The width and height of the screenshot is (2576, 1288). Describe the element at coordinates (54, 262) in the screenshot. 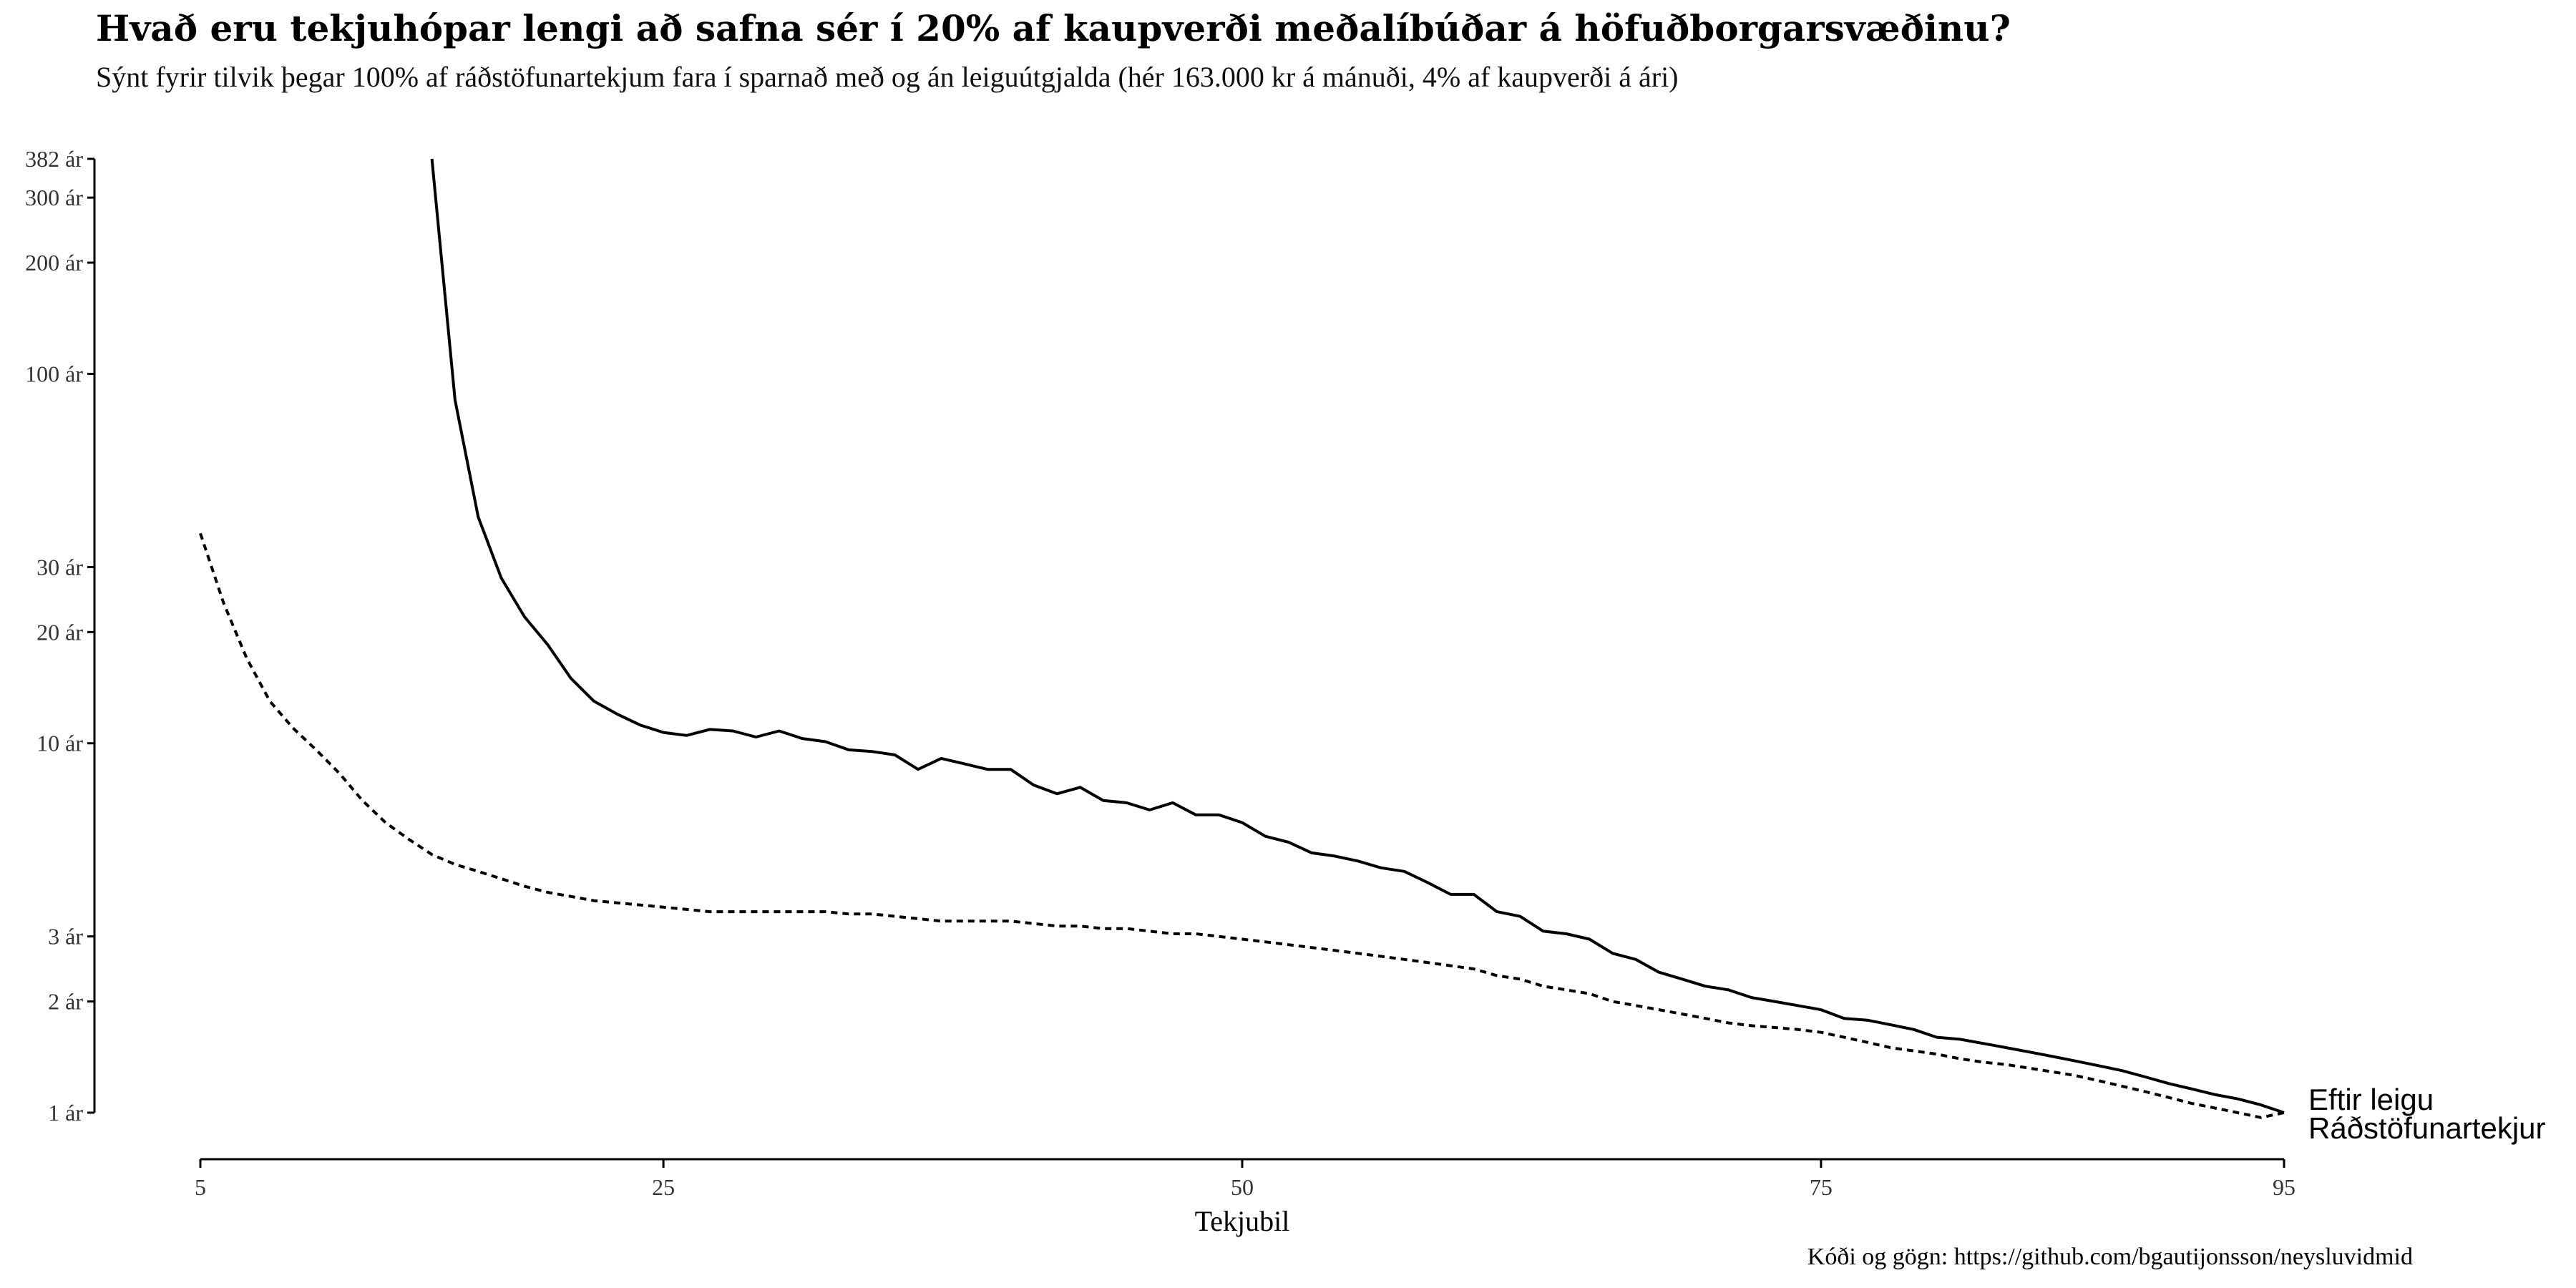

I see `y-tick-label: 200 ár` at that location.